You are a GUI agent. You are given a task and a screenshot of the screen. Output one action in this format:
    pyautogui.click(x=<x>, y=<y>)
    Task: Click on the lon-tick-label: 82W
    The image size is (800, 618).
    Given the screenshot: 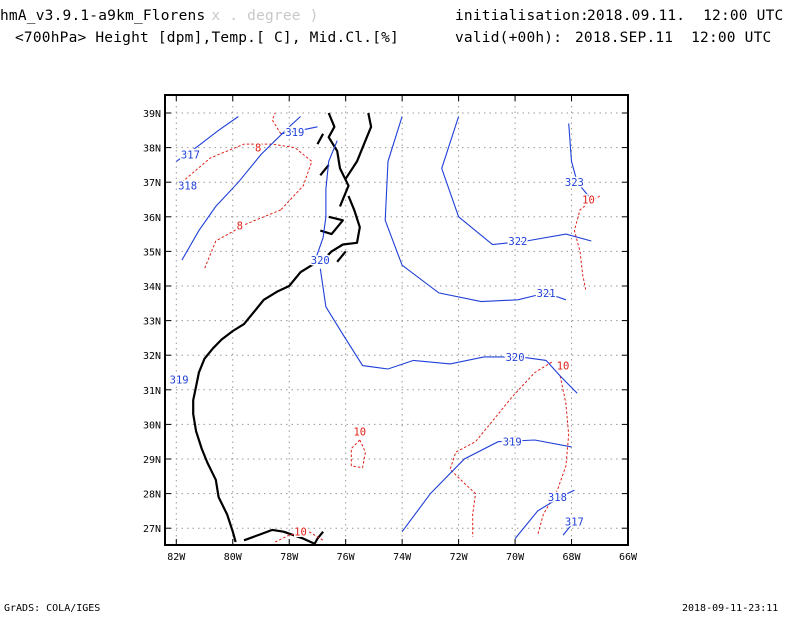 What is the action you would take?
    pyautogui.click(x=176, y=557)
    